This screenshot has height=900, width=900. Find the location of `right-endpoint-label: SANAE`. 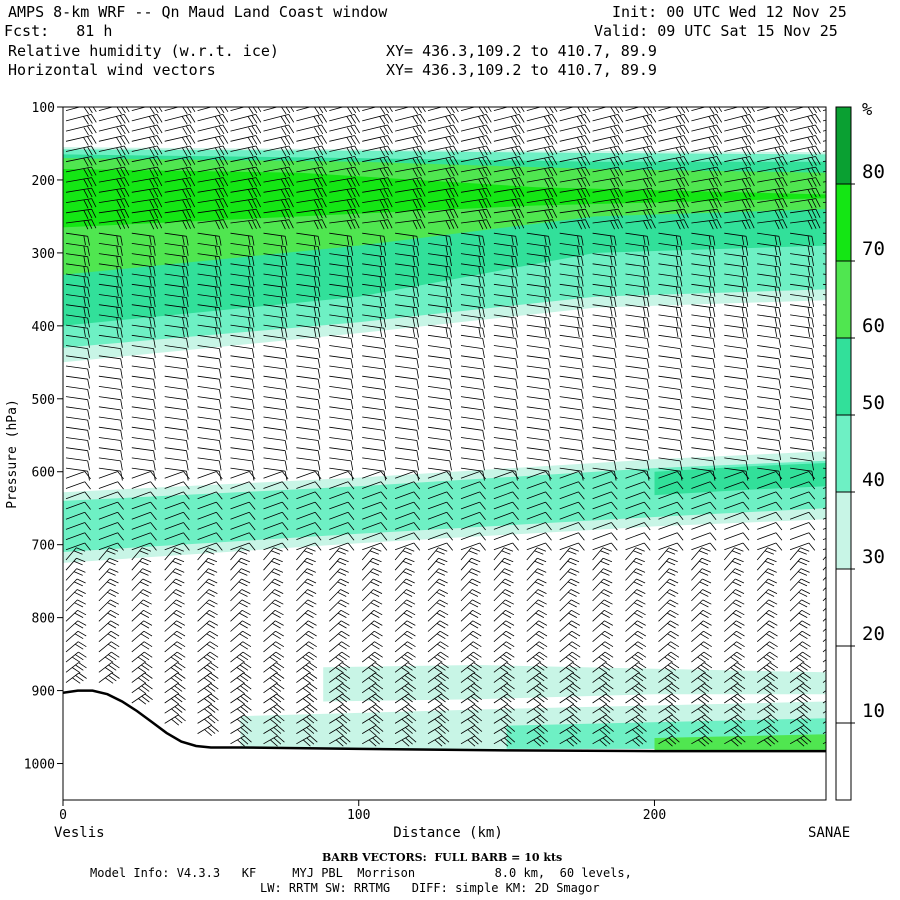

right-endpoint-label: SANAE is located at coordinates (829, 833).